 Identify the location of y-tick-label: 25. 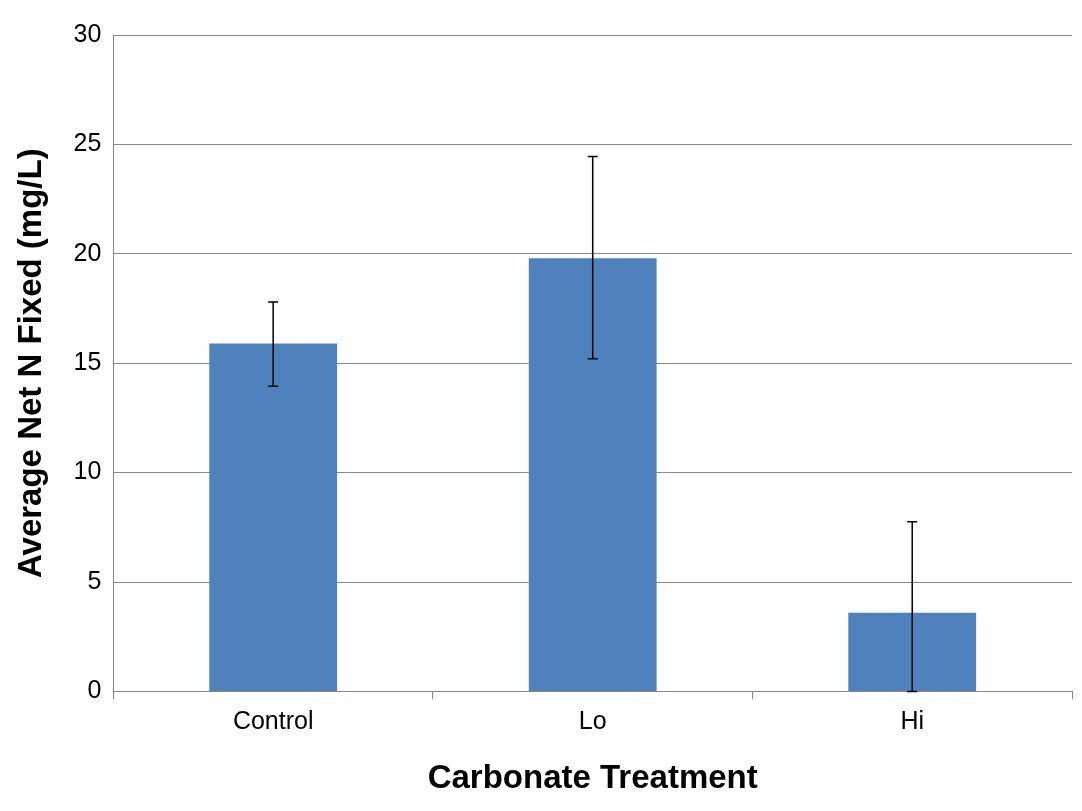
(87, 142).